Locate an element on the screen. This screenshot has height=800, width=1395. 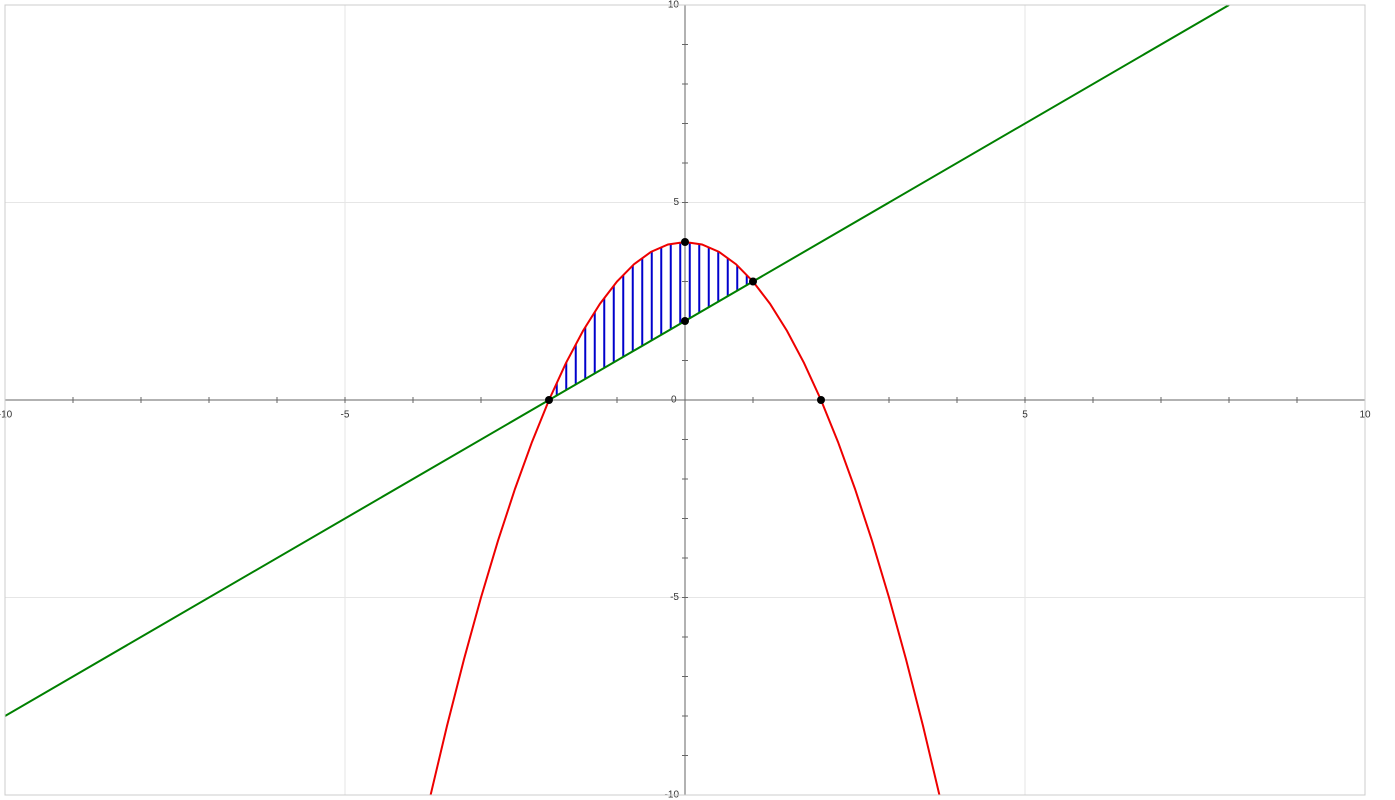
y-tick-label: -5 is located at coordinates (674, 597).